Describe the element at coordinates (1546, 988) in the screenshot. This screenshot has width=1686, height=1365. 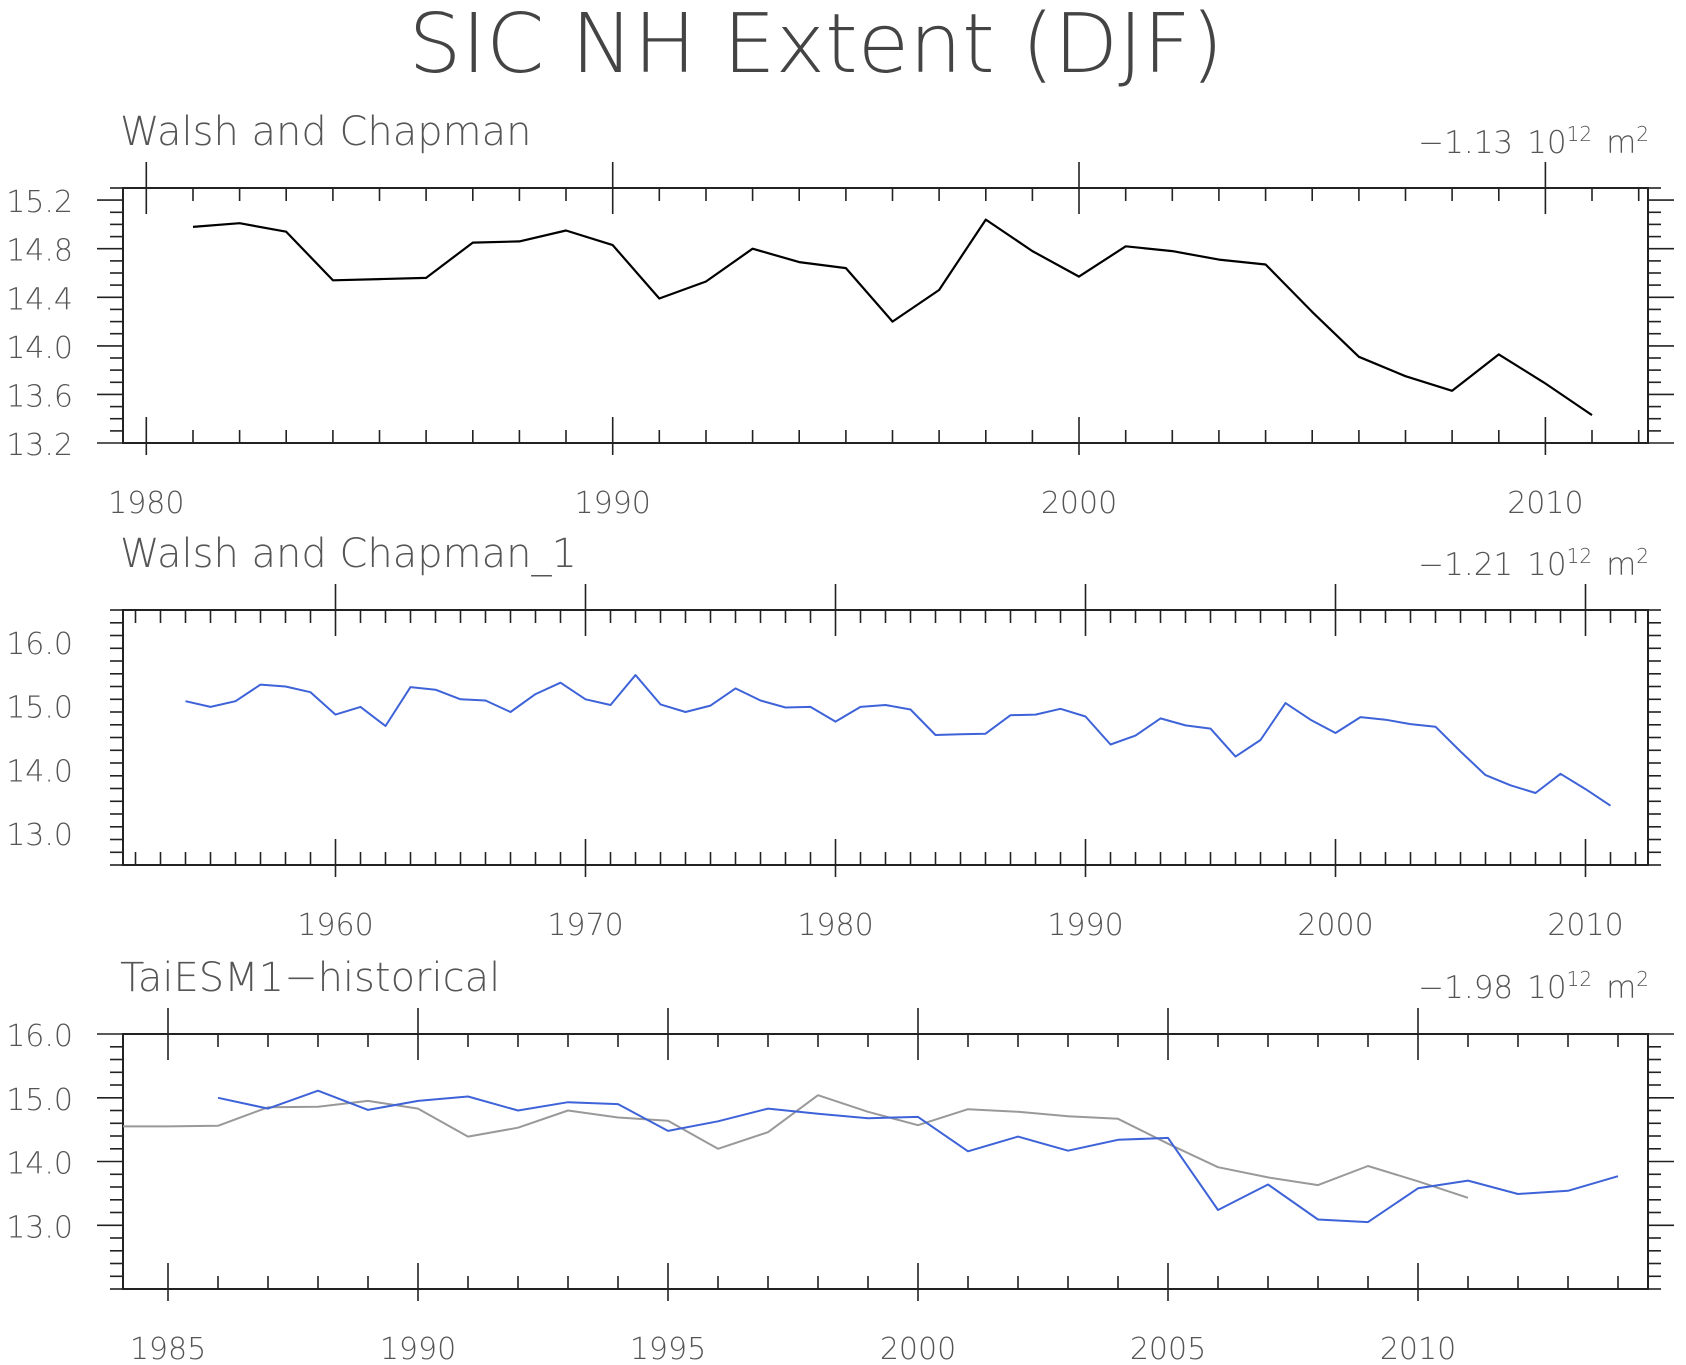
I see `panel-3-unit-base: 10` at that location.